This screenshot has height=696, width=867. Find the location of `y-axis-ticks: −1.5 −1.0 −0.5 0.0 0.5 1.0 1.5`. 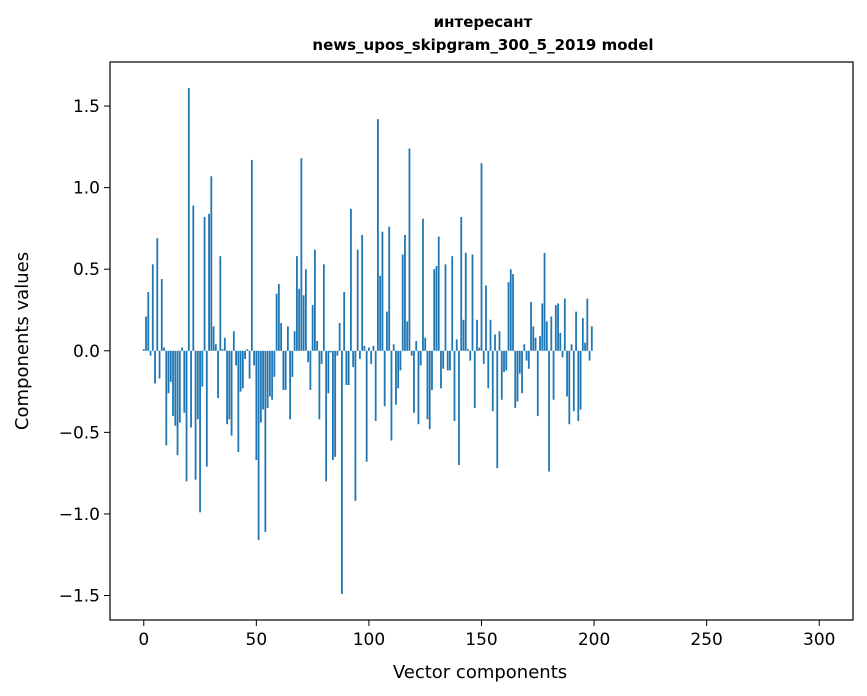

y-axis-ticks: −1.5 −1.0 −0.5 0.0 0.5 1.0 1.5 is located at coordinates (84, 352).